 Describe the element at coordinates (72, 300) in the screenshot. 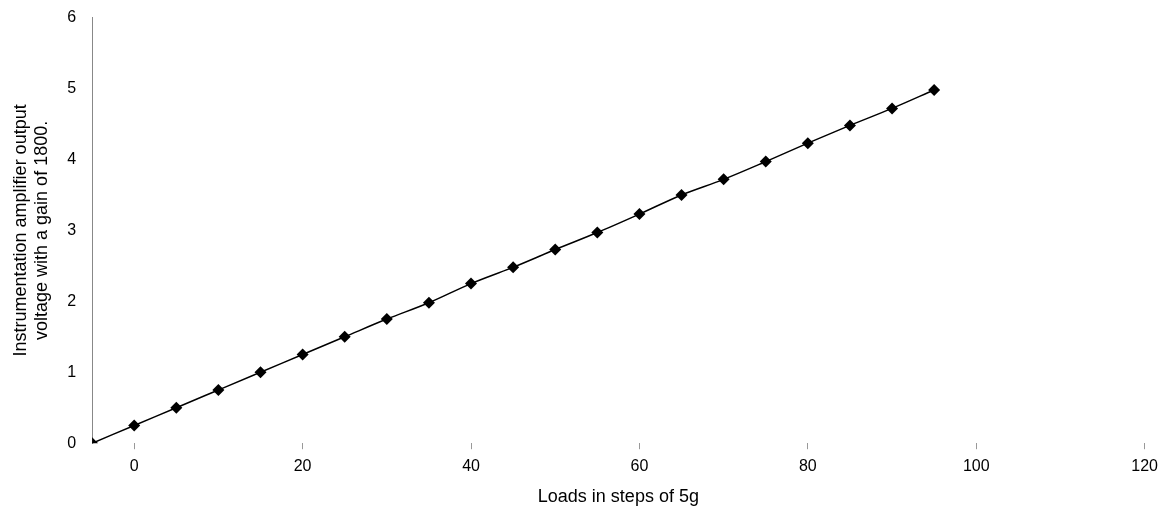

I see `y-tick-label: 2` at that location.